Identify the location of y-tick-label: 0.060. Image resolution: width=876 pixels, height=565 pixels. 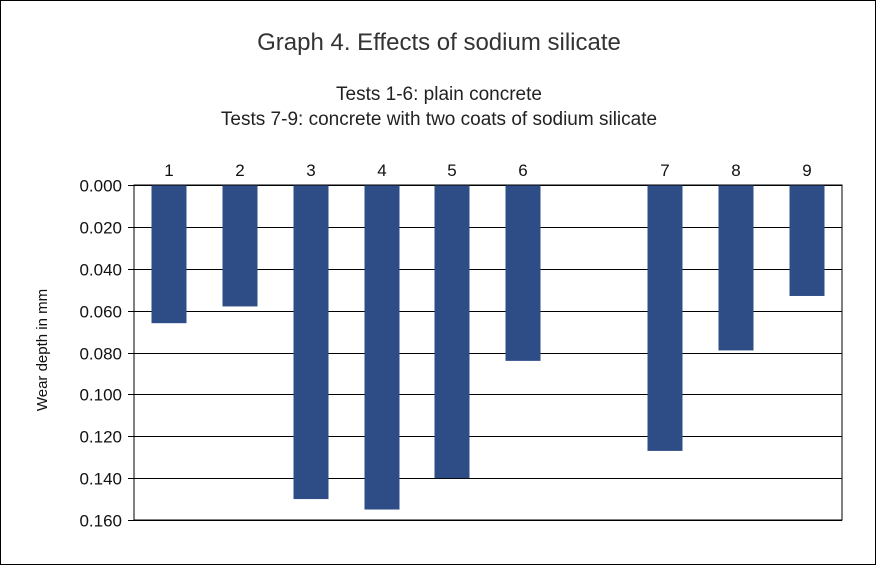
(100, 312).